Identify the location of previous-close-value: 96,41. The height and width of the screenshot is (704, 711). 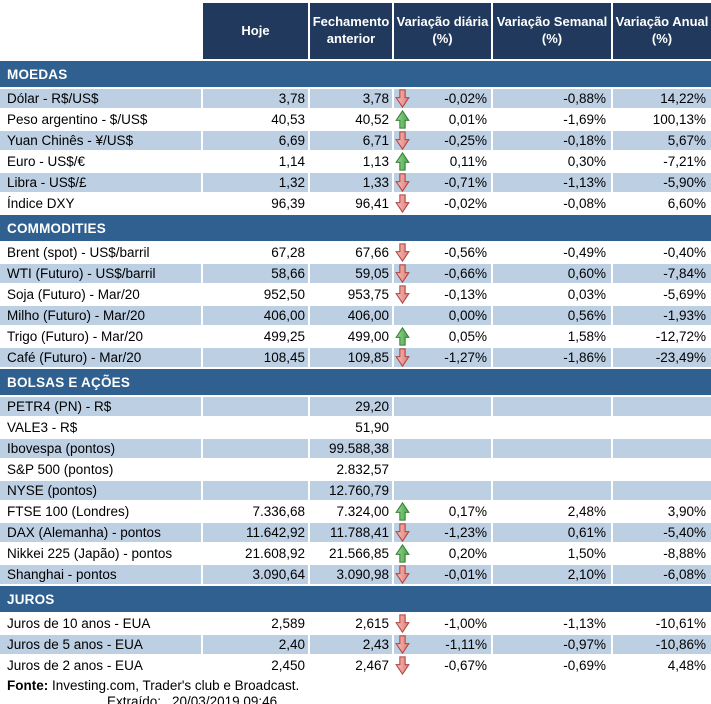
(352, 203).